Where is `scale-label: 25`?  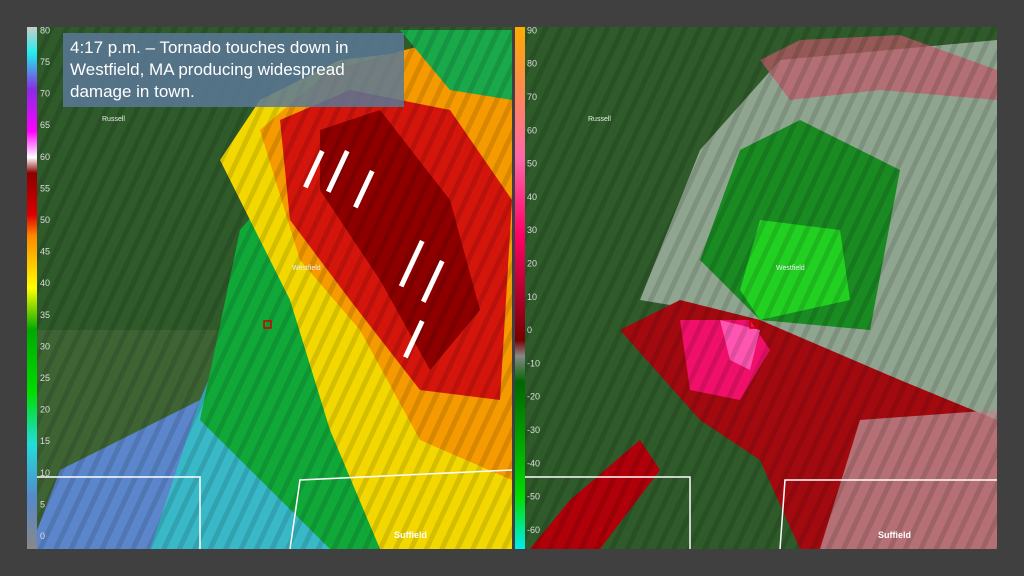 scale-label: 25 is located at coordinates (45, 378).